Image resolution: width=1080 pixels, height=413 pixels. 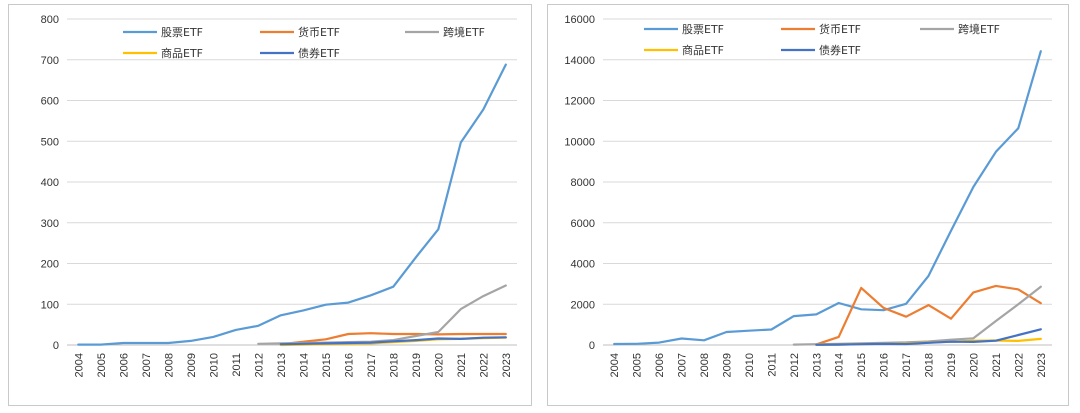 What do you see at coordinates (579, 61) in the screenshot?
I see `y-tick-label: 14000` at bounding box center [579, 61].